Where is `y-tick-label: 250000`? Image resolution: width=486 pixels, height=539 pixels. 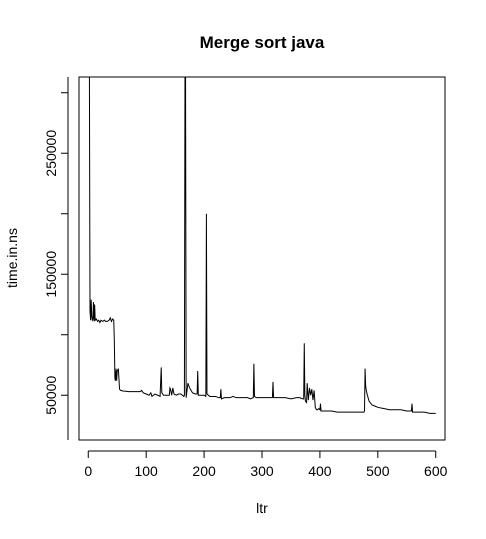
y-tick-label: 250000 is located at coordinates (51, 153).